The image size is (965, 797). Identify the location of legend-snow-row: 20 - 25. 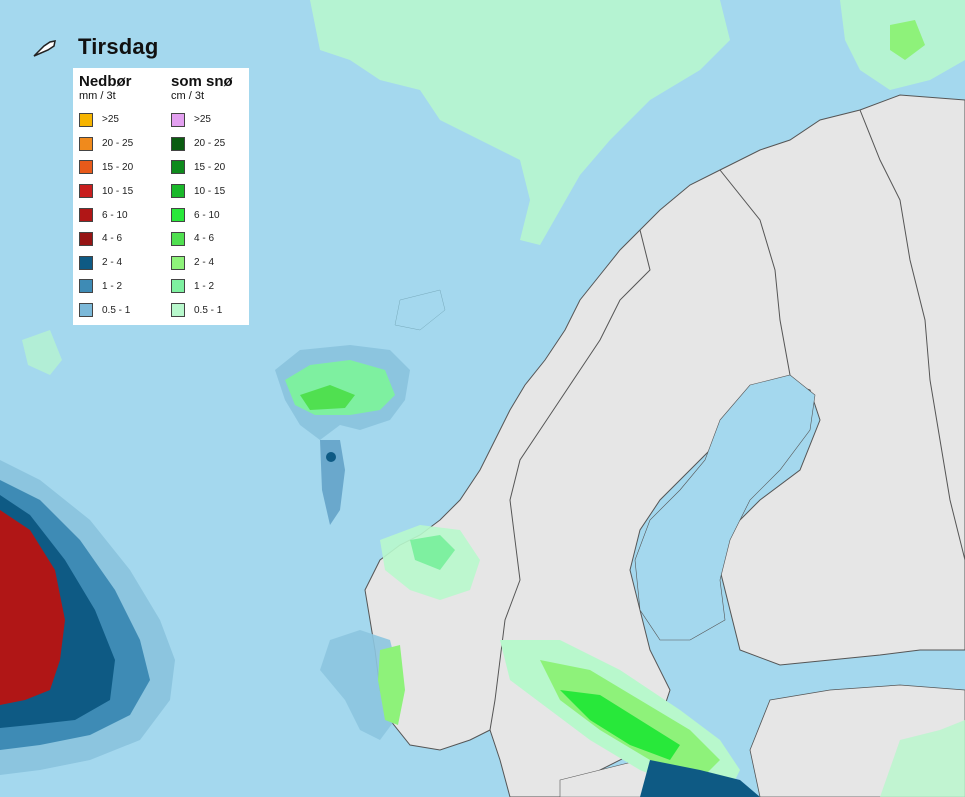
(202, 144).